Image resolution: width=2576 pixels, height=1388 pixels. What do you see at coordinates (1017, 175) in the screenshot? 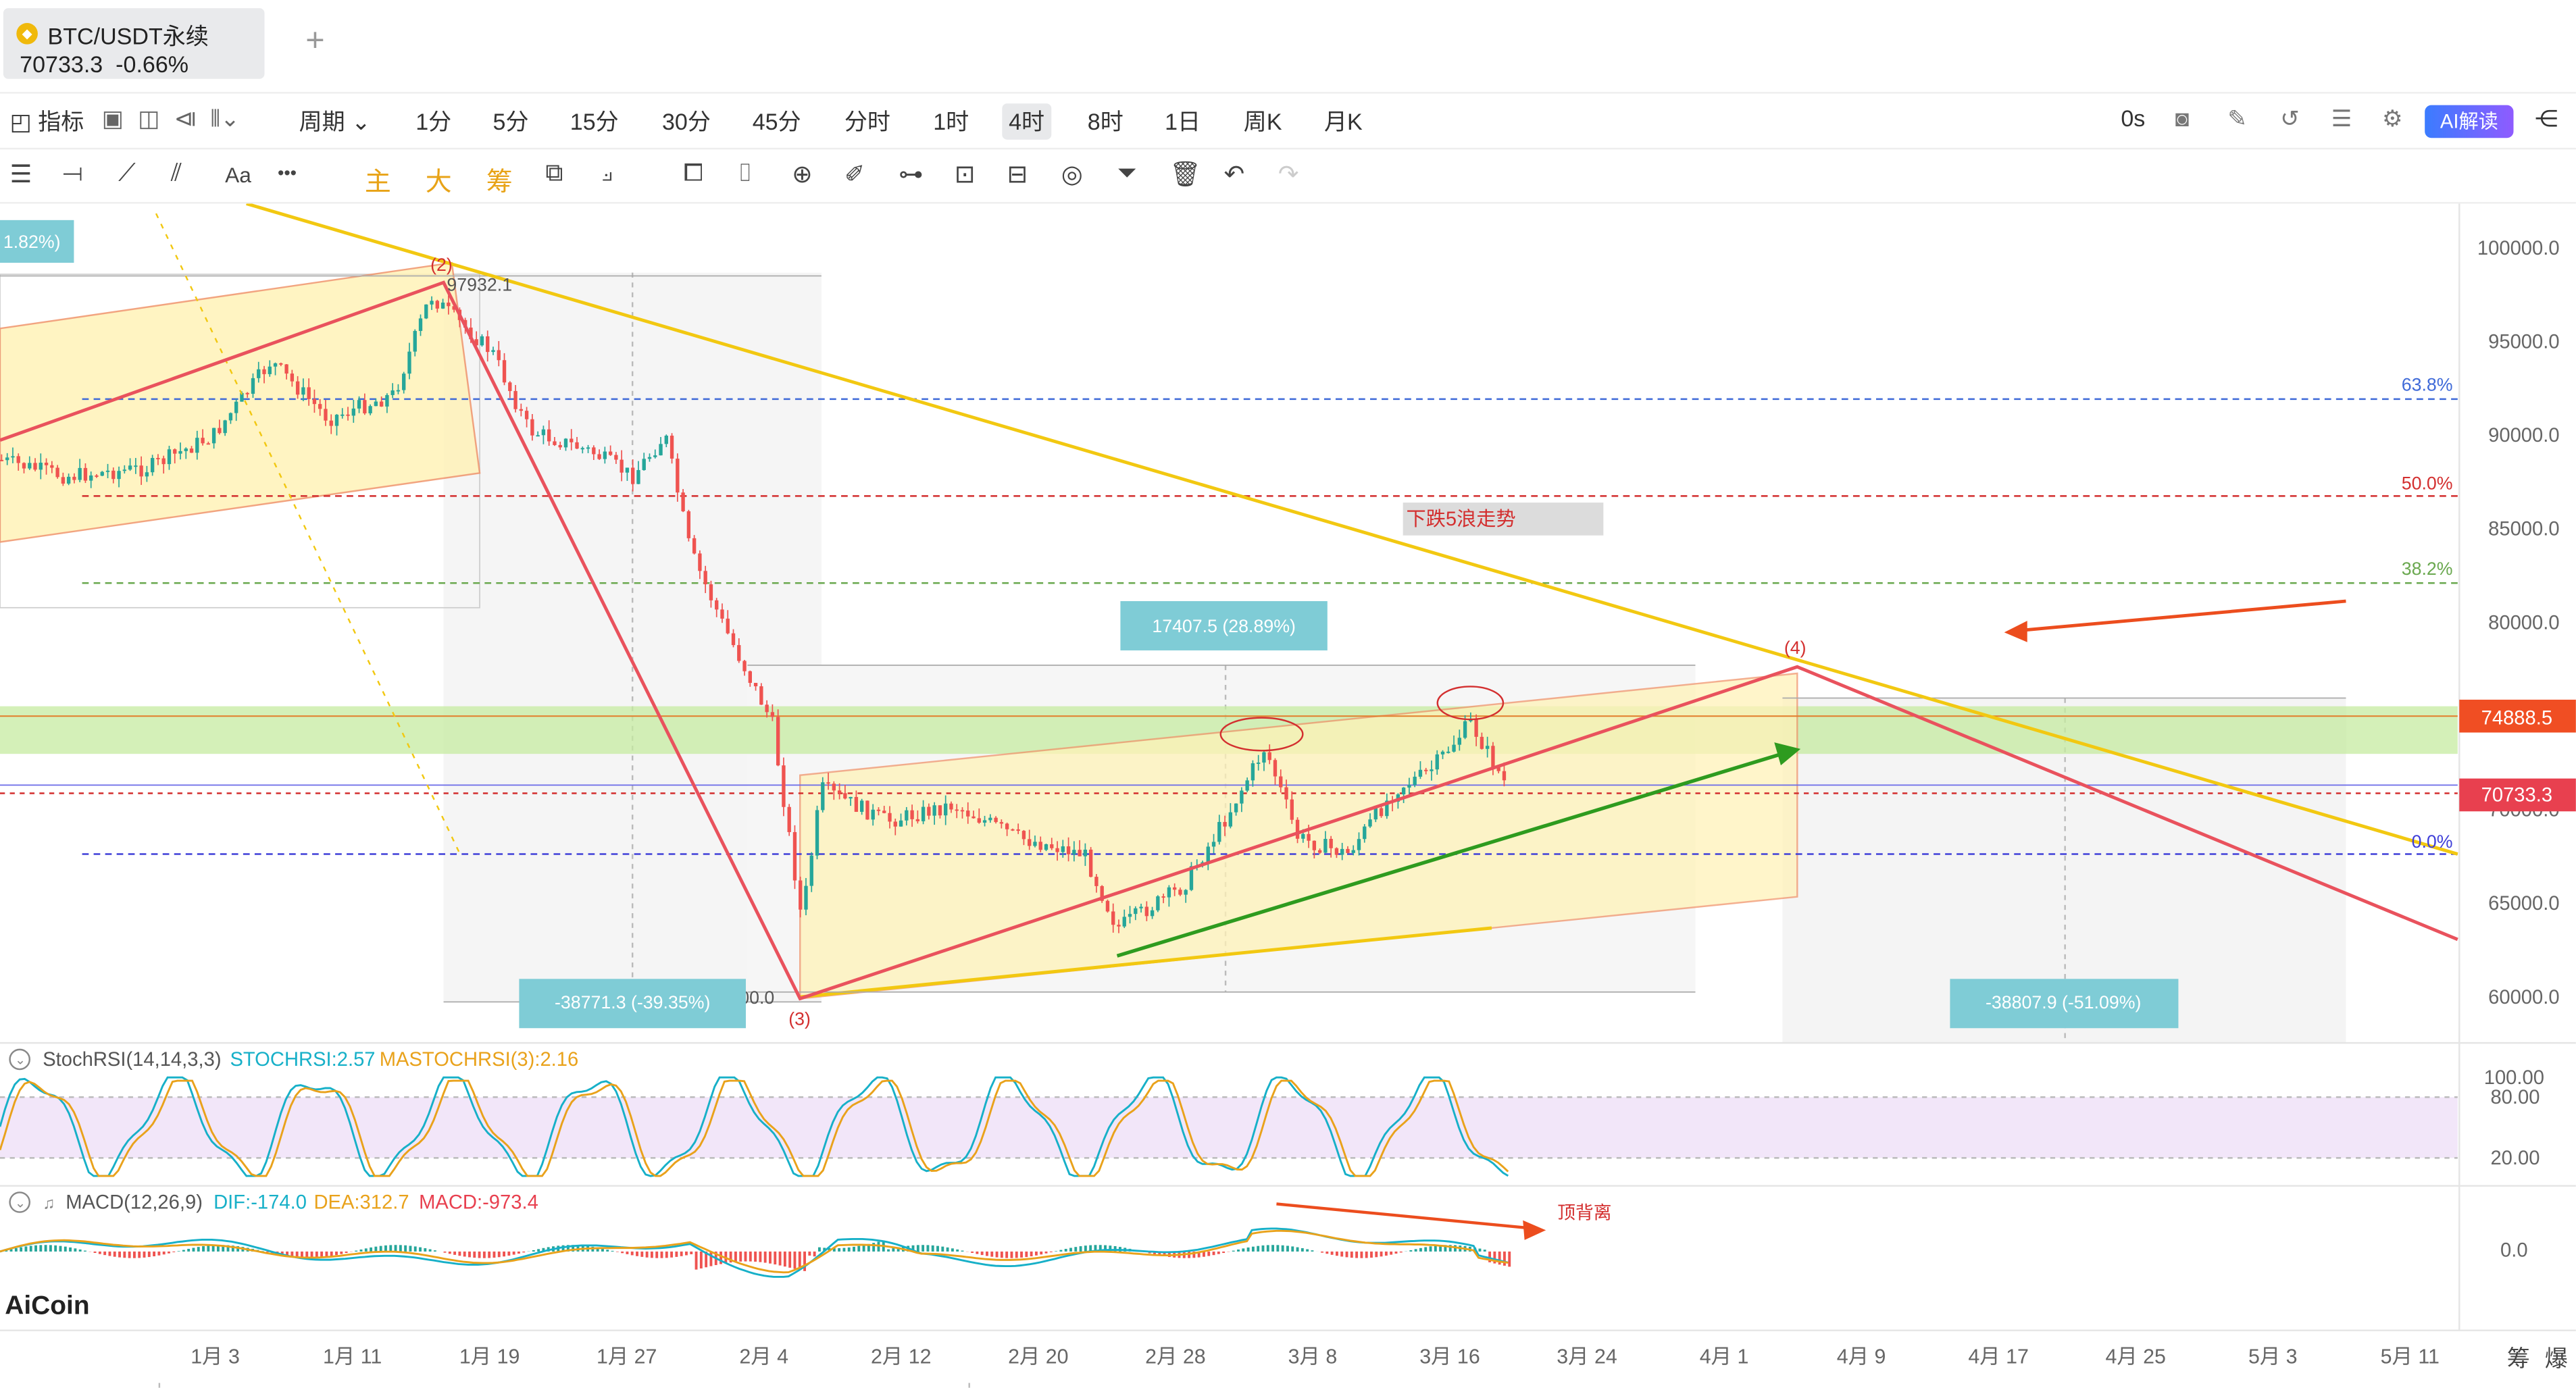
I see `edit-icon: ⊟` at bounding box center [1017, 175].